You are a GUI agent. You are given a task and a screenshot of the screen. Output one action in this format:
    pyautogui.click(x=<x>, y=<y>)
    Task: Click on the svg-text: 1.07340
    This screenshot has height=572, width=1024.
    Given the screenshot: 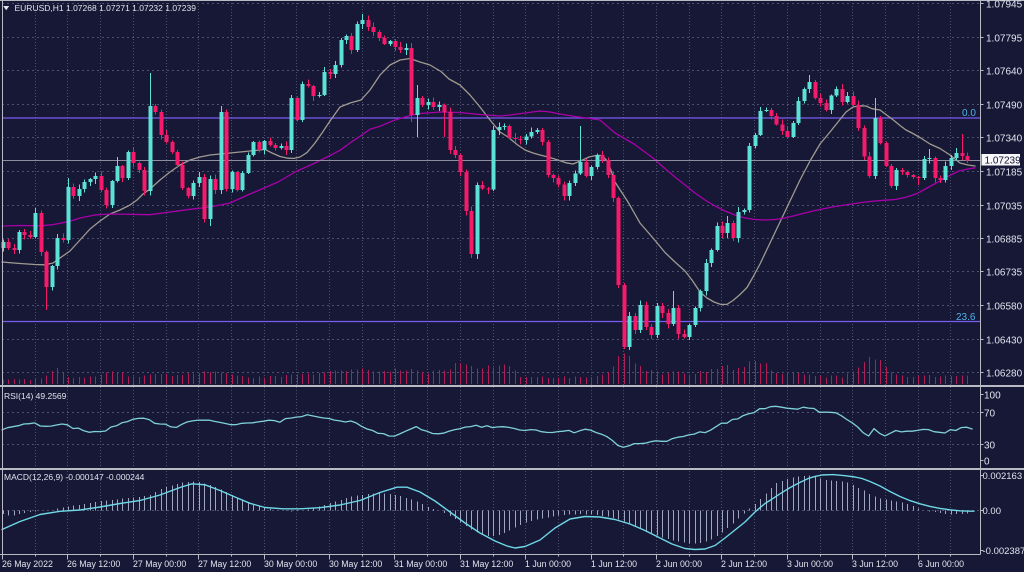 What is the action you would take?
    pyautogui.click(x=1004, y=139)
    